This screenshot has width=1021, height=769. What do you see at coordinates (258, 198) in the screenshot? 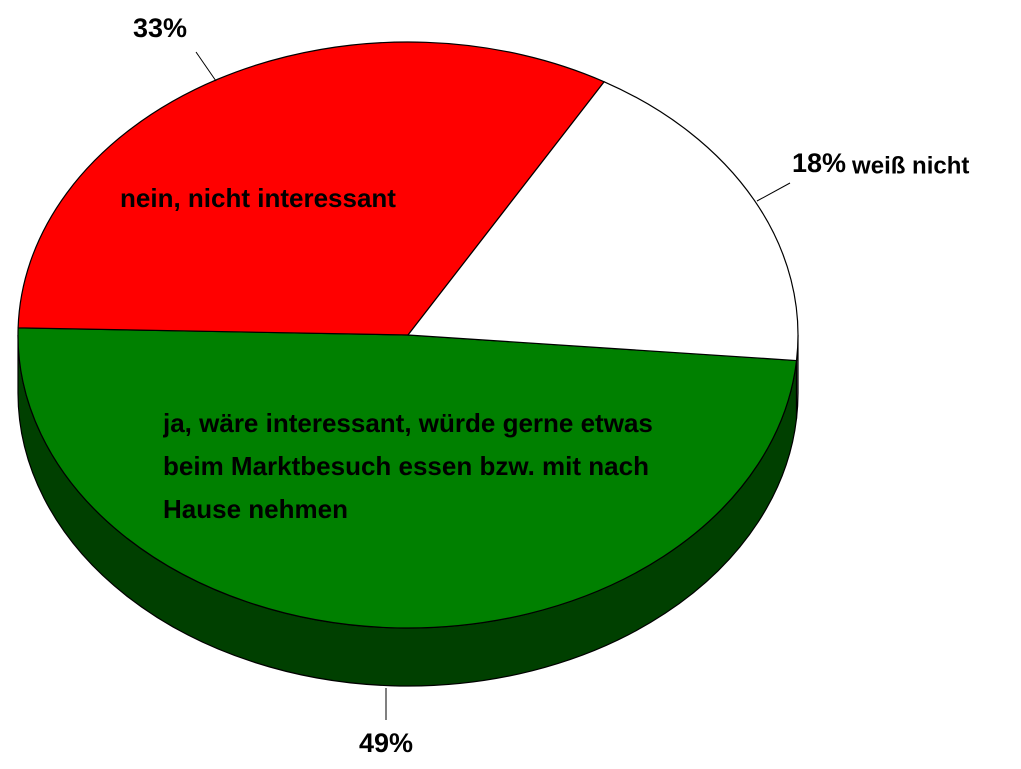
I see `category-label: nein, nicht interessant` at bounding box center [258, 198].